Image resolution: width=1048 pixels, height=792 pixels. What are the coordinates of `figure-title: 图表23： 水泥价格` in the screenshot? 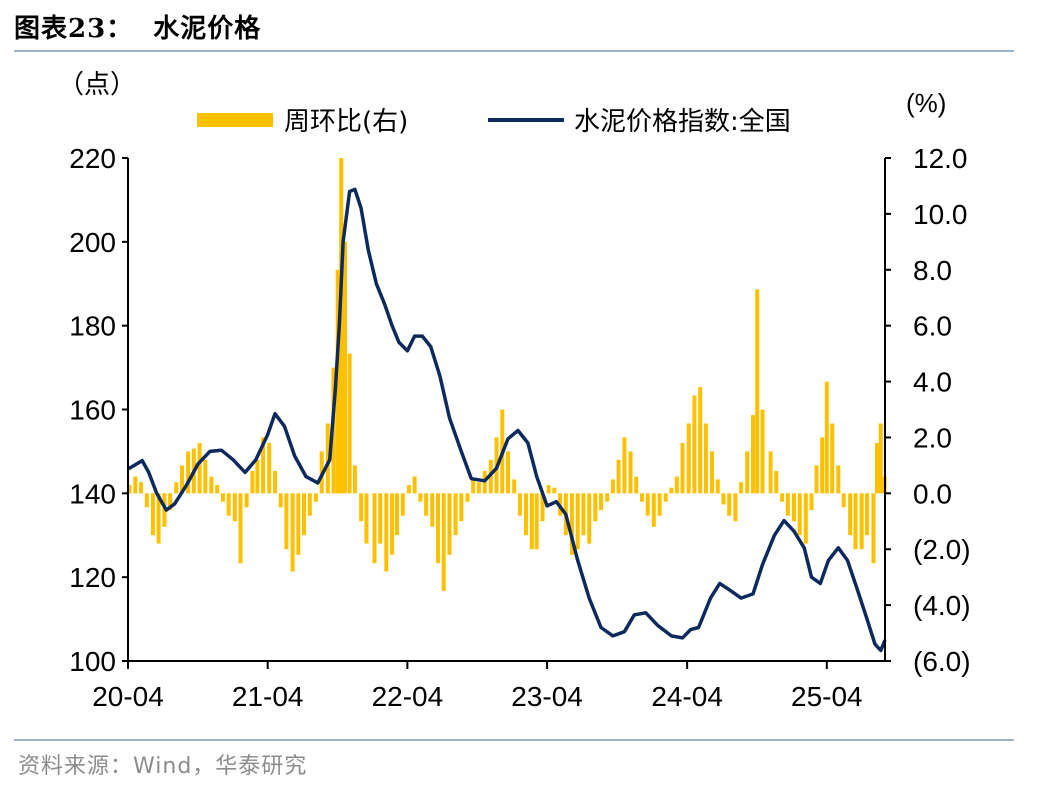 It's located at (138, 29).